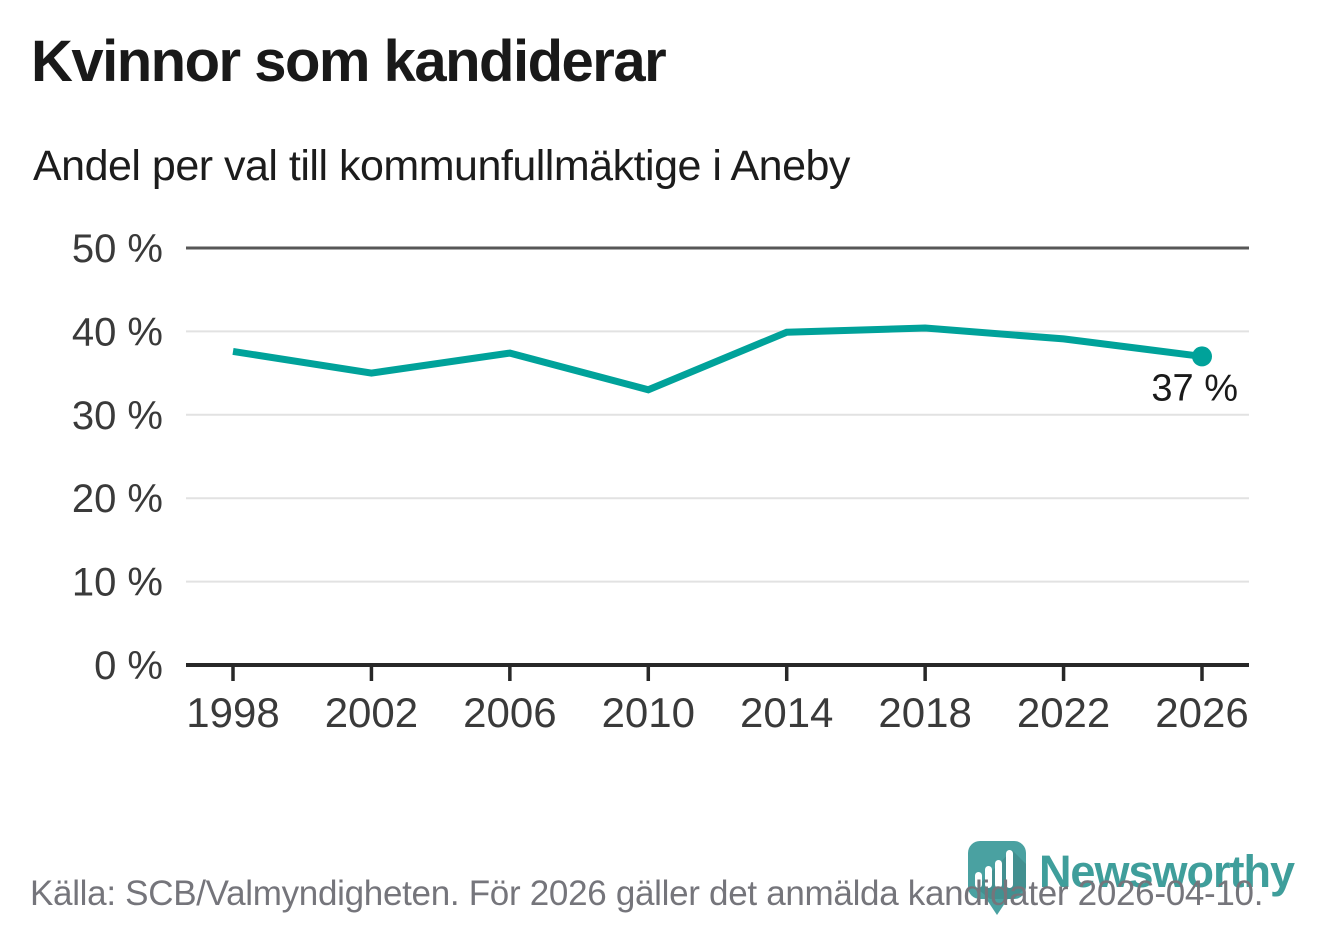 This screenshot has height=939, width=1322. I want to click on x-axis-tick-label: 2010, so click(648, 712).